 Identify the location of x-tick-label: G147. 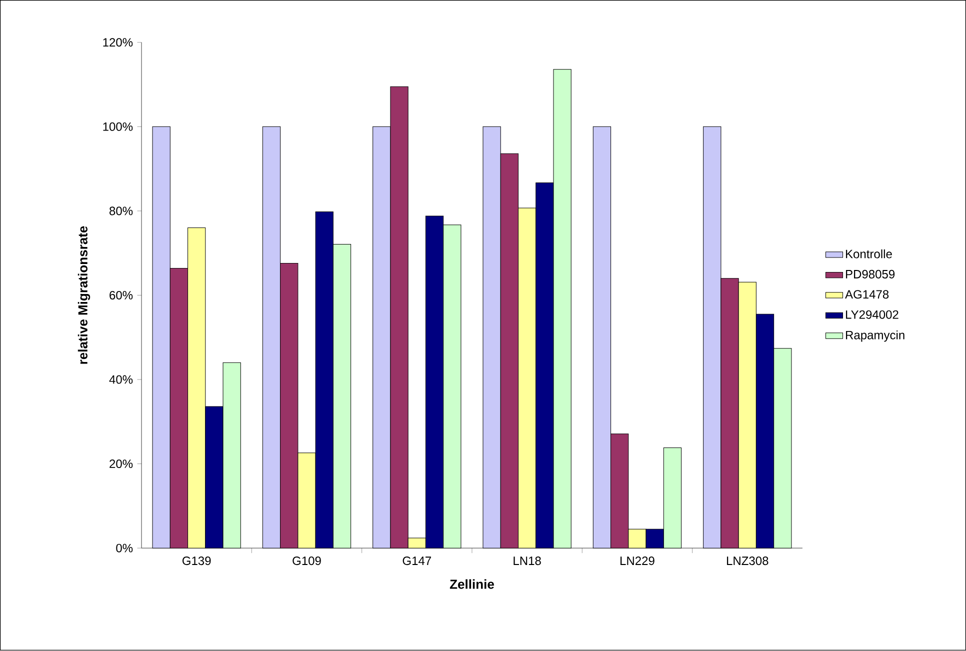
(417, 561).